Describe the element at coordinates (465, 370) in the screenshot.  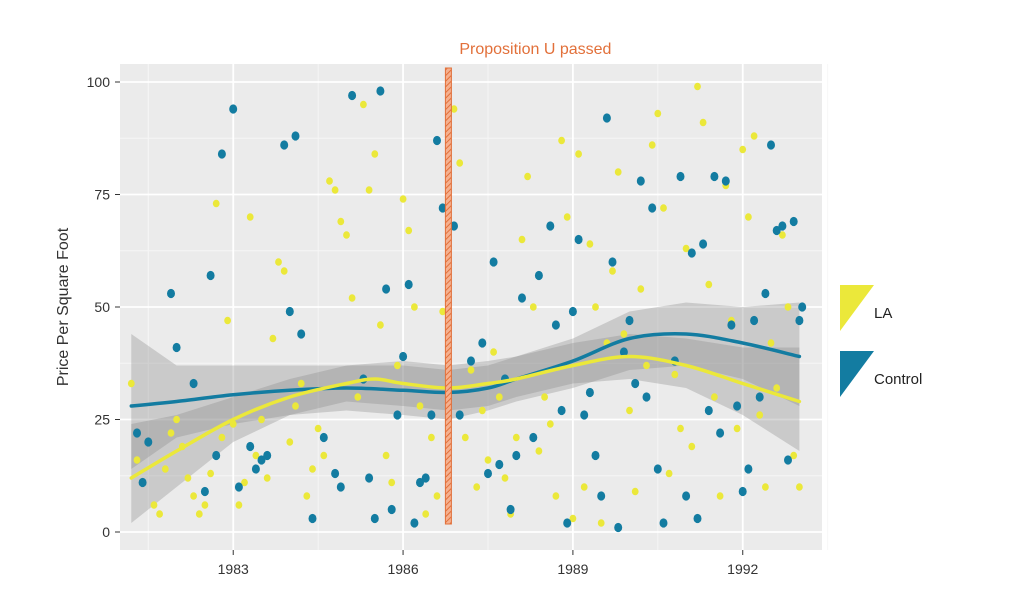
I see `trend-line-control` at that location.